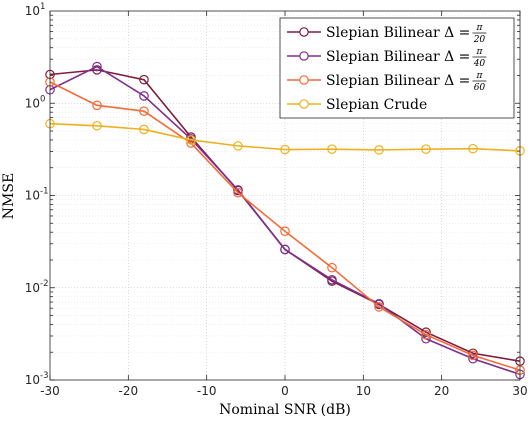  What do you see at coordinates (441, 391) in the screenshot?
I see `x-tick-label: 20` at bounding box center [441, 391].